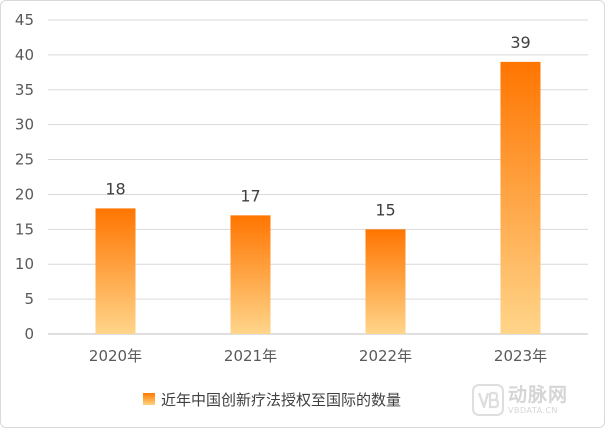 The height and width of the screenshot is (428, 605). Describe the element at coordinates (281, 399) in the screenshot. I see `legend-label: 近年中国创新疗法授权至国际的数量` at that location.